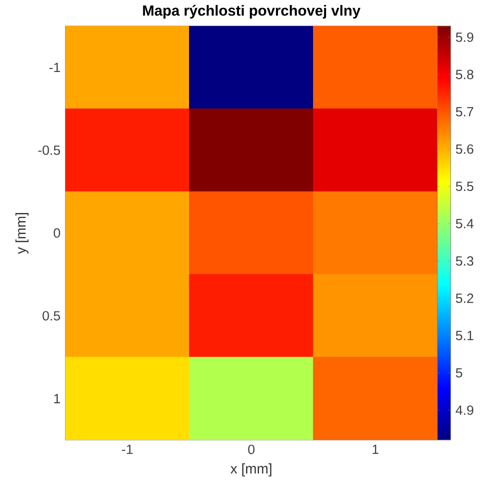 The width and height of the screenshot is (480, 493). What do you see at coordinates (465, 149) in the screenshot?
I see `color-bar-label: 5.6` at bounding box center [465, 149].